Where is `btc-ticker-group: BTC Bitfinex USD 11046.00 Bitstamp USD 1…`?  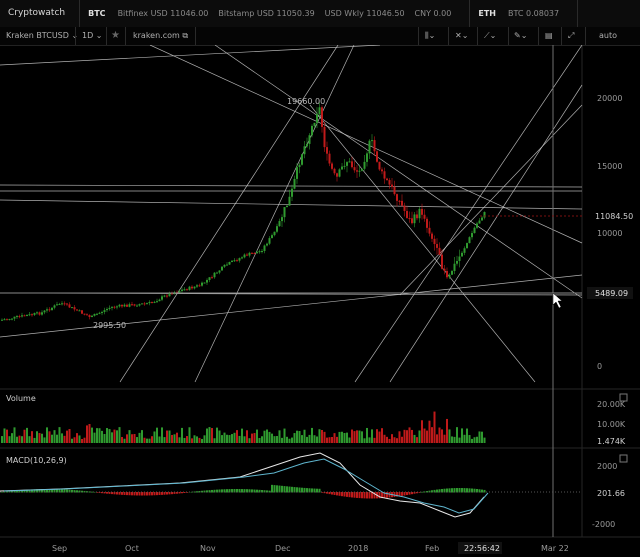 btc-ticker-group: BTC Bitfinex USD 11046.00 Bitstamp USD 1… is located at coordinates (275, 13).